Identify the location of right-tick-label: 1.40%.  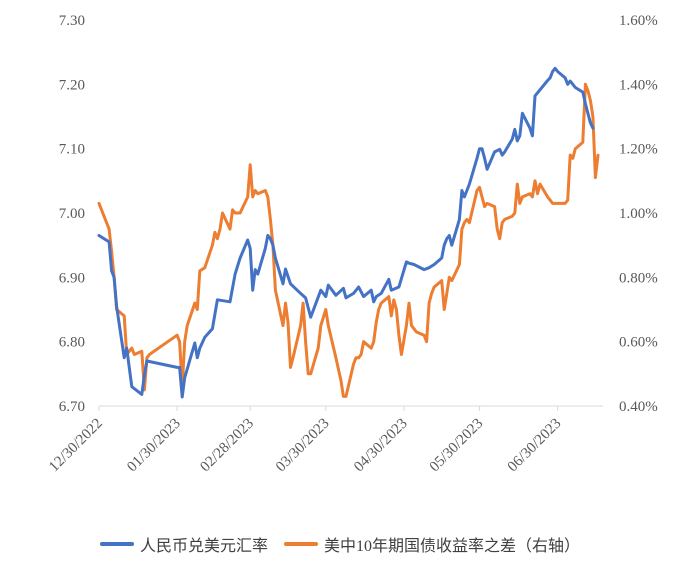
(638, 85).